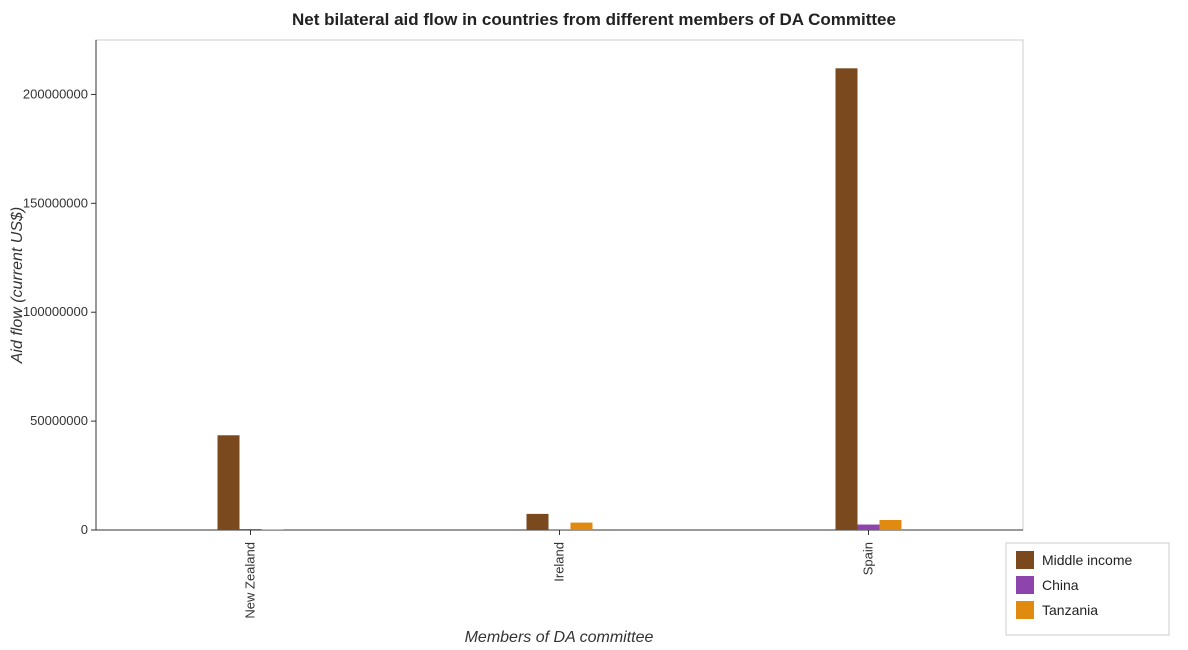 The width and height of the screenshot is (1188, 650). What do you see at coordinates (1087, 560) in the screenshot?
I see `legend-label: Middle income` at bounding box center [1087, 560].